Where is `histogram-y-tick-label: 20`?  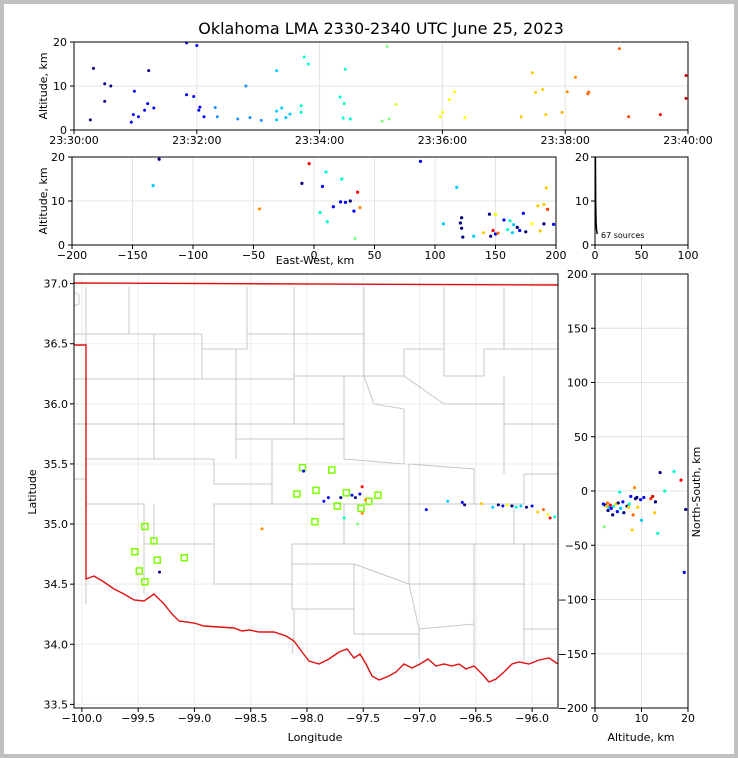 histogram-y-tick-label: 20 is located at coordinates (582, 157).